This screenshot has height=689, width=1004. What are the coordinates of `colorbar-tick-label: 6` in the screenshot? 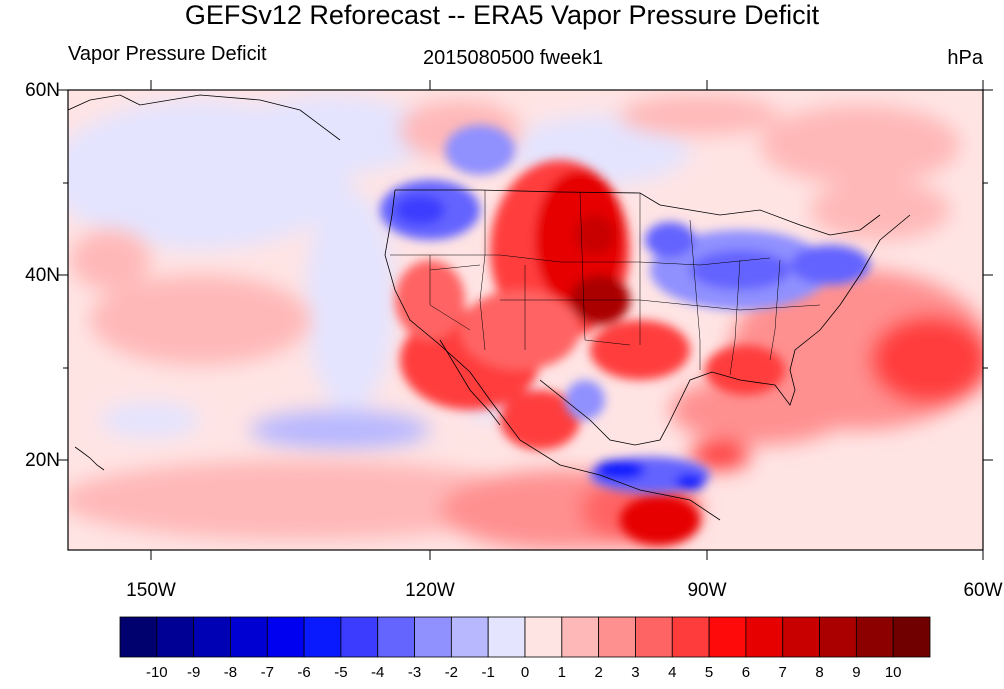 It's located at (746, 672).